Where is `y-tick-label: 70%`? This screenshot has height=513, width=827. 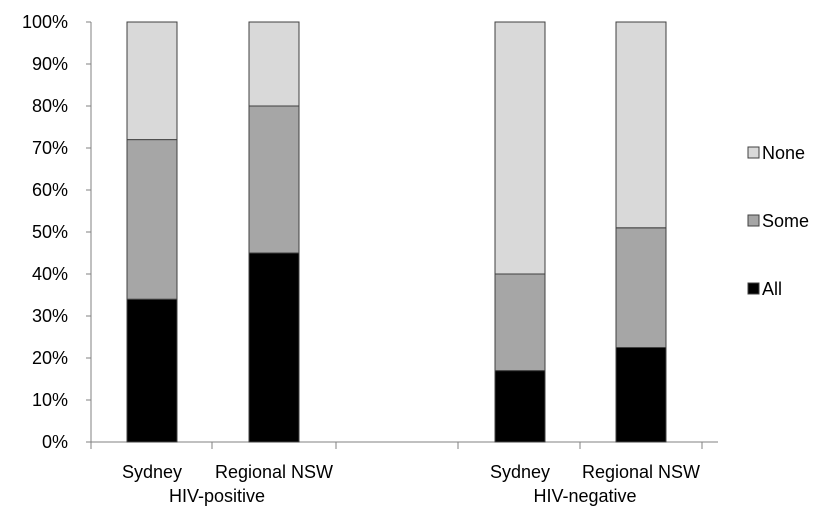 y-tick-label: 70% is located at coordinates (50, 148).